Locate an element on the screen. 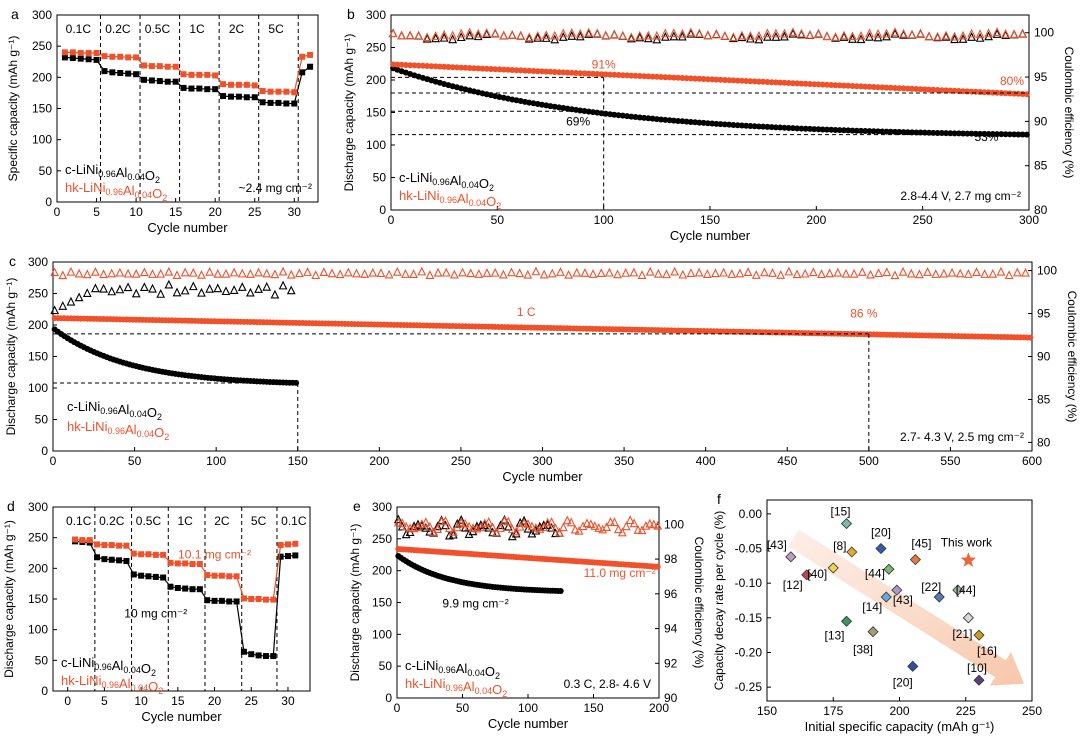  x-tick-label: 550 is located at coordinates (950, 461).